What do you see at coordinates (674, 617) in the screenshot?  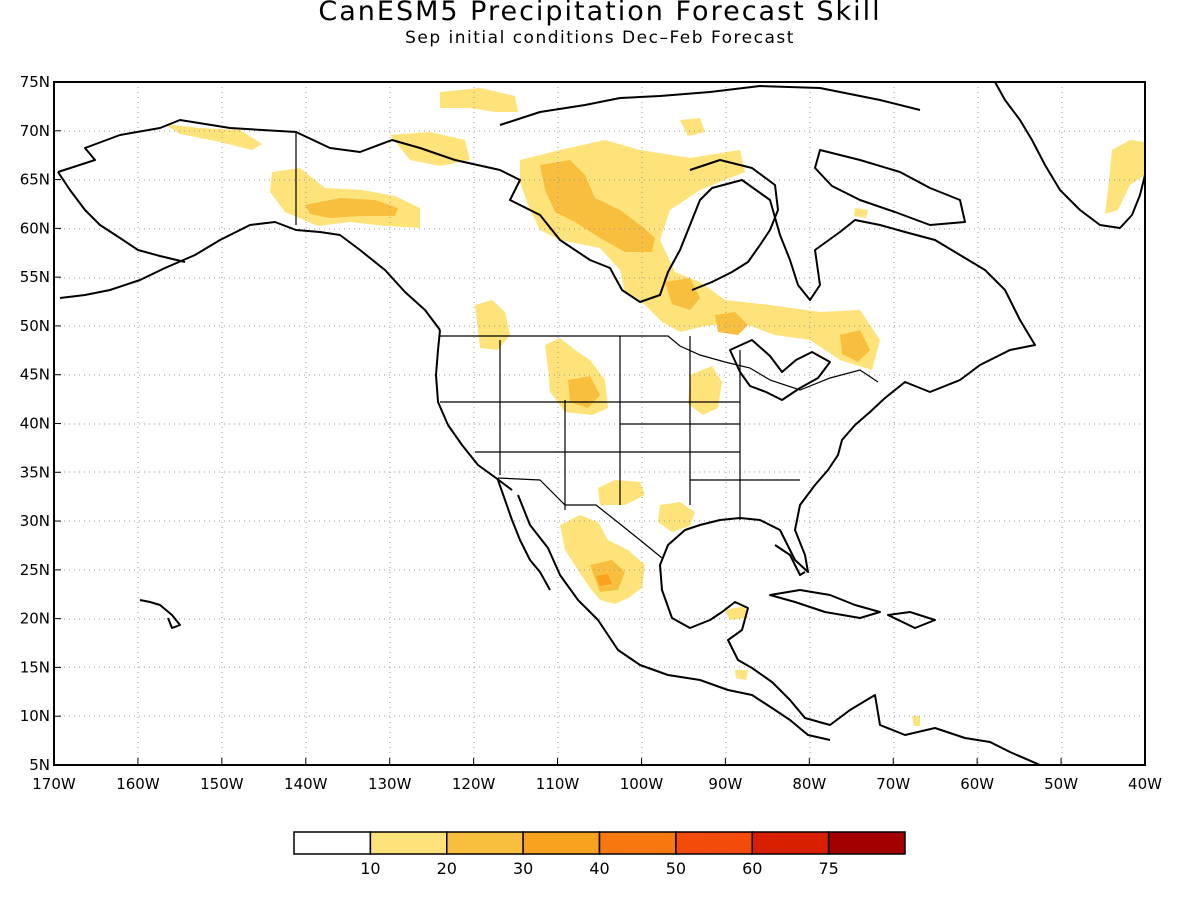 I see `coast-pacific-mexico` at bounding box center [674, 617].